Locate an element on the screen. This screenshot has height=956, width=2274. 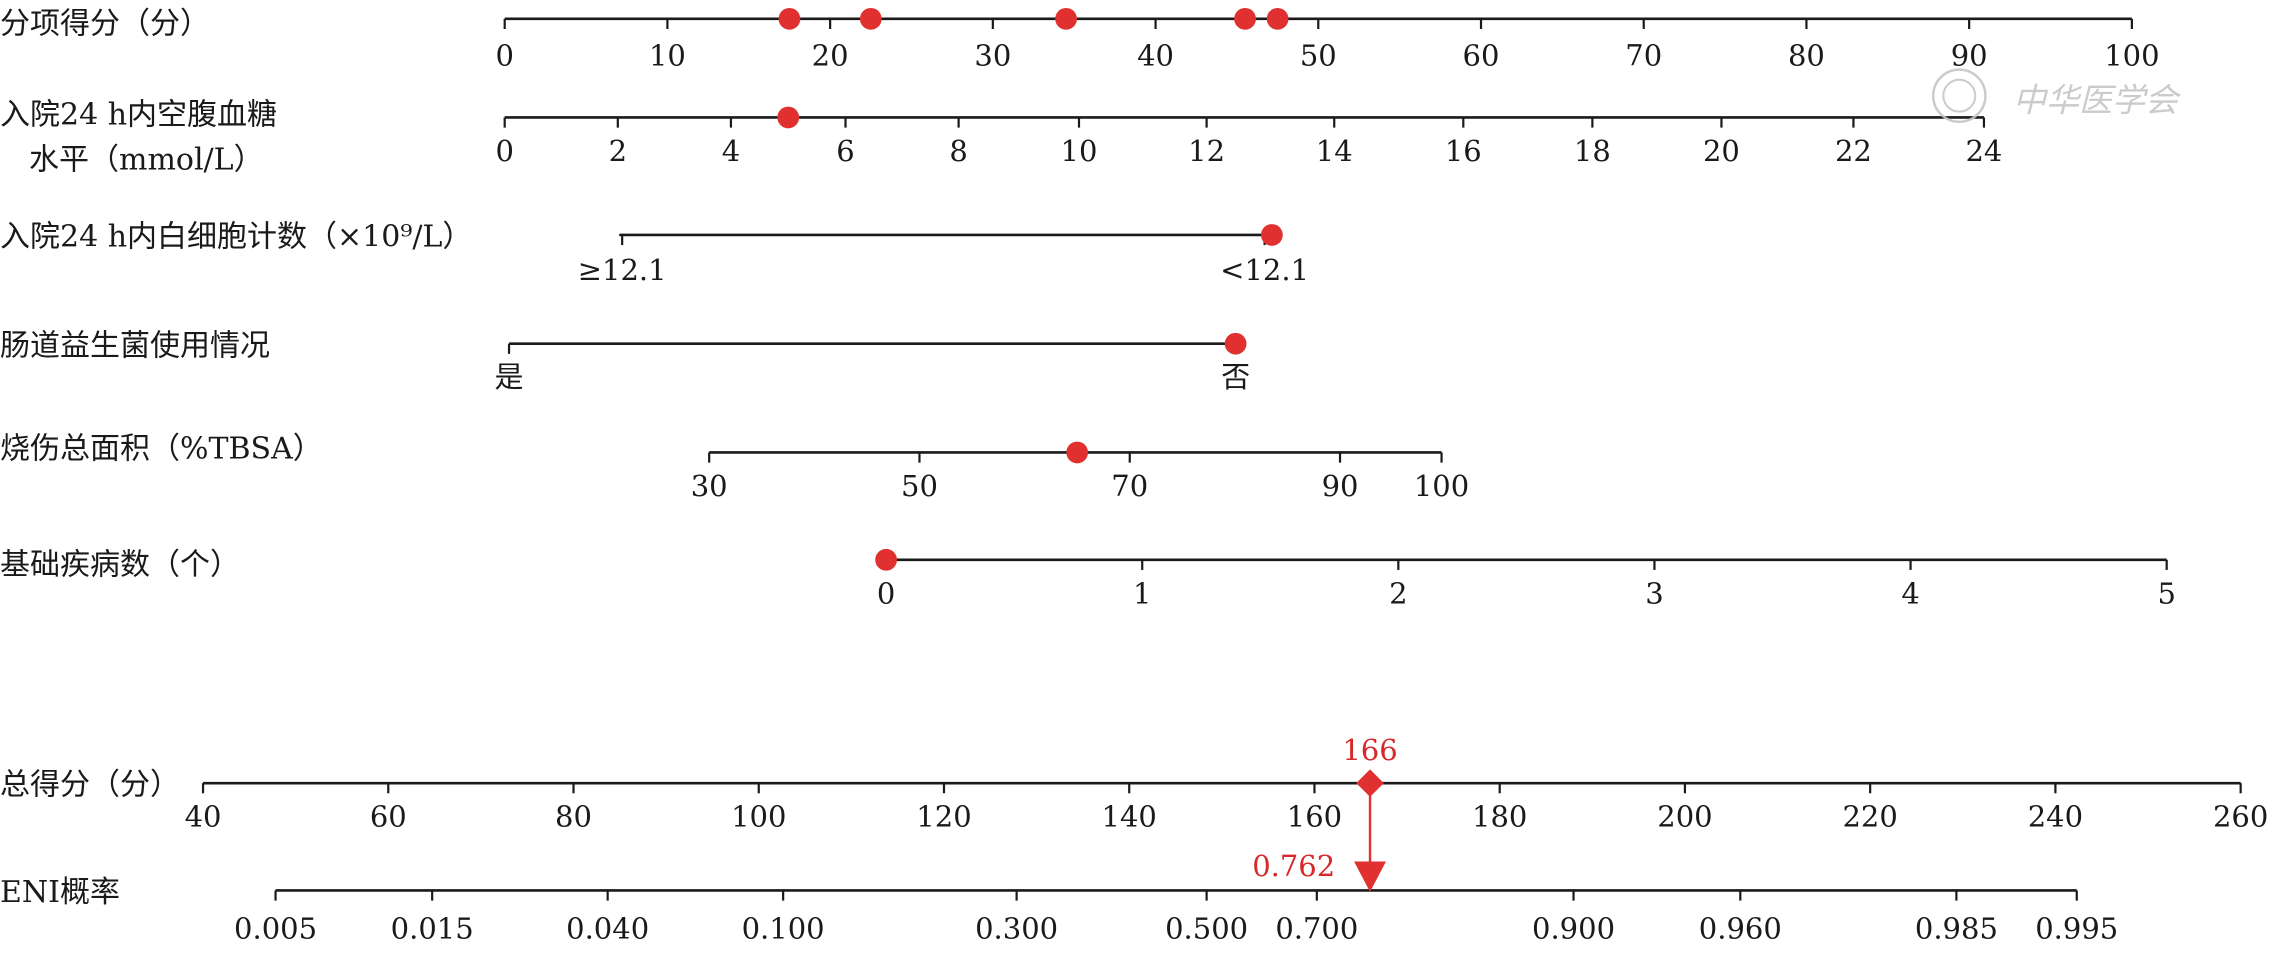
tick-label-glucose: 24 is located at coordinates (1983, 151).